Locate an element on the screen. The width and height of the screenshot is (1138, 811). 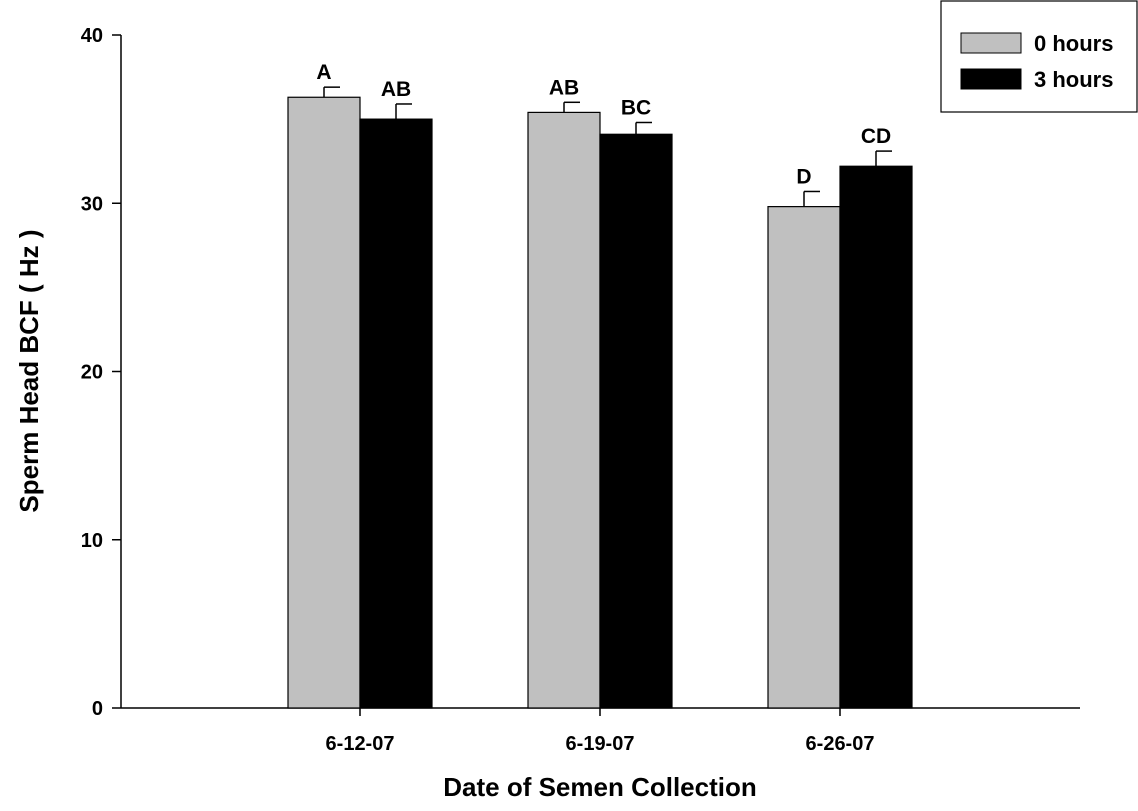
y-tick-label: 0 is located at coordinates (97, 709).